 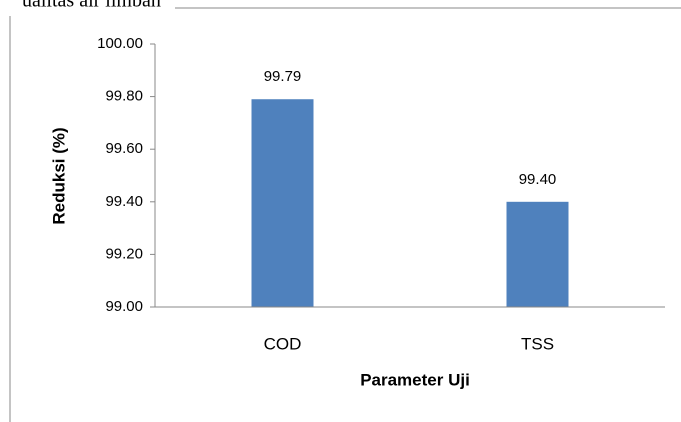 I want to click on y-tick-label: 99.40, so click(x=124, y=201).